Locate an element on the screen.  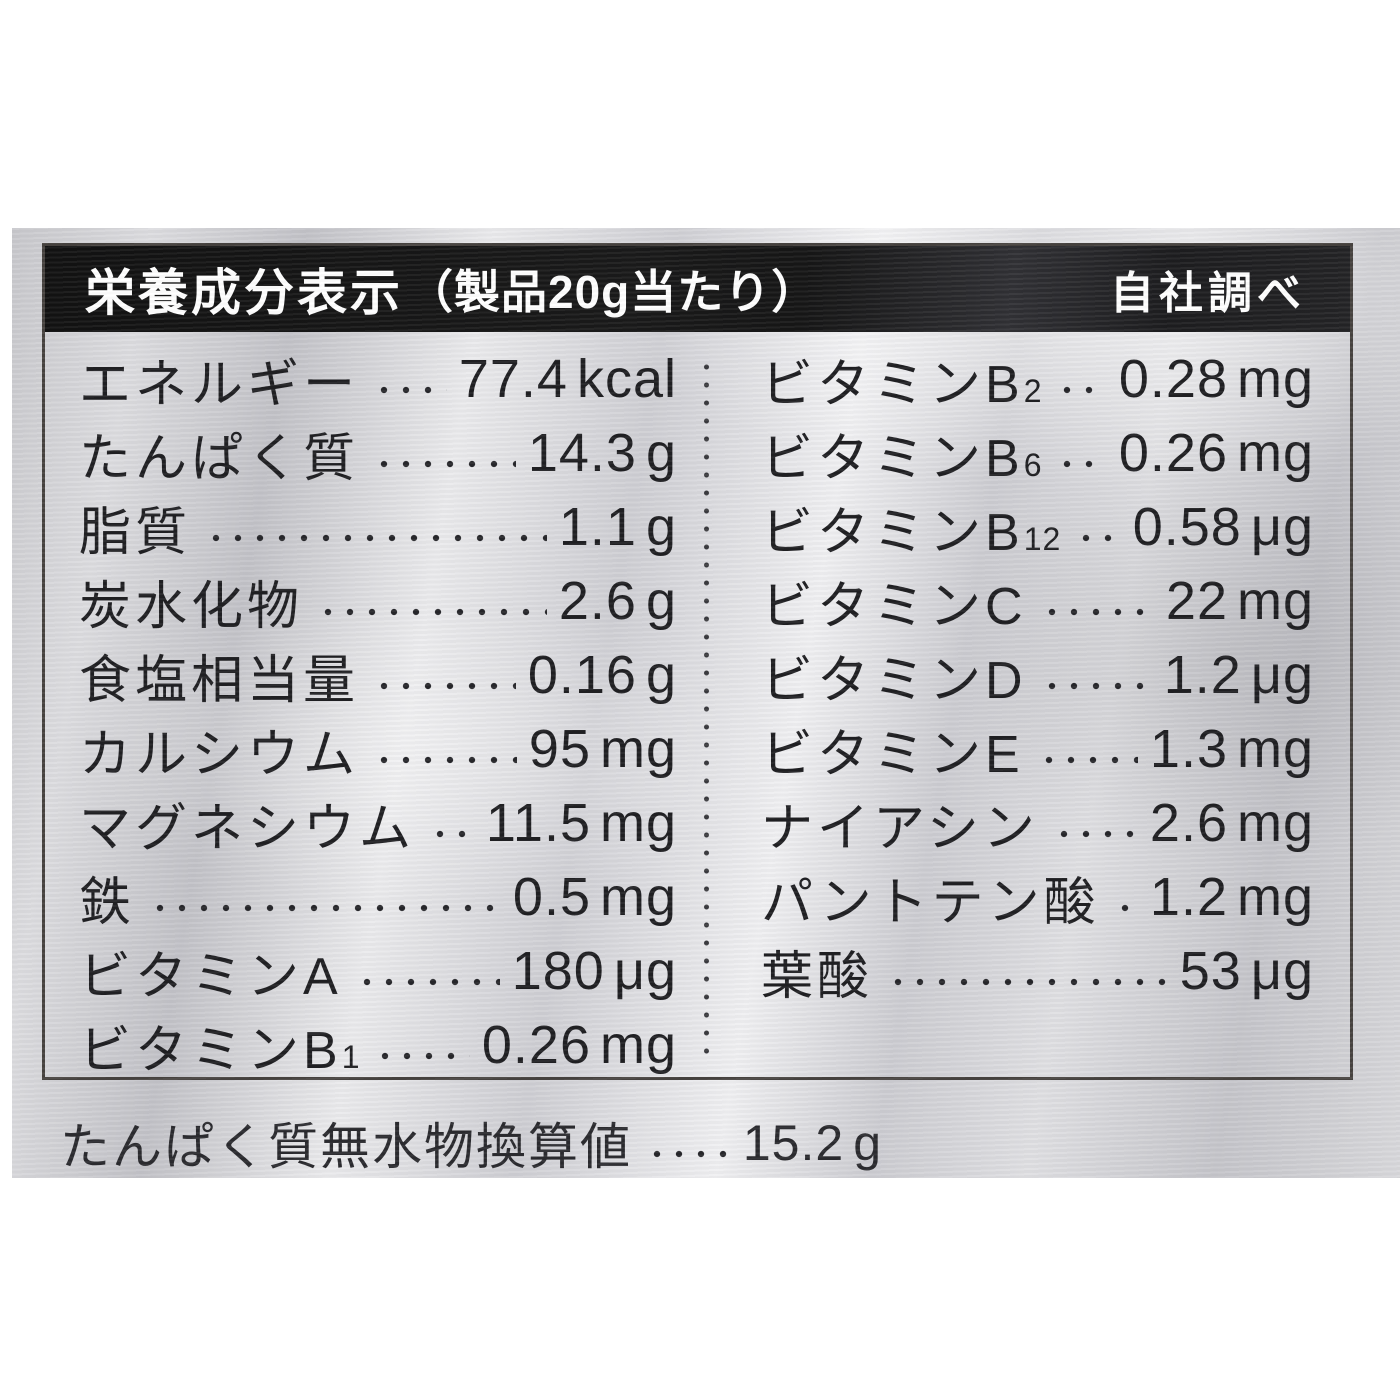
nutrient-number: 22 is located at coordinates (1196, 601).